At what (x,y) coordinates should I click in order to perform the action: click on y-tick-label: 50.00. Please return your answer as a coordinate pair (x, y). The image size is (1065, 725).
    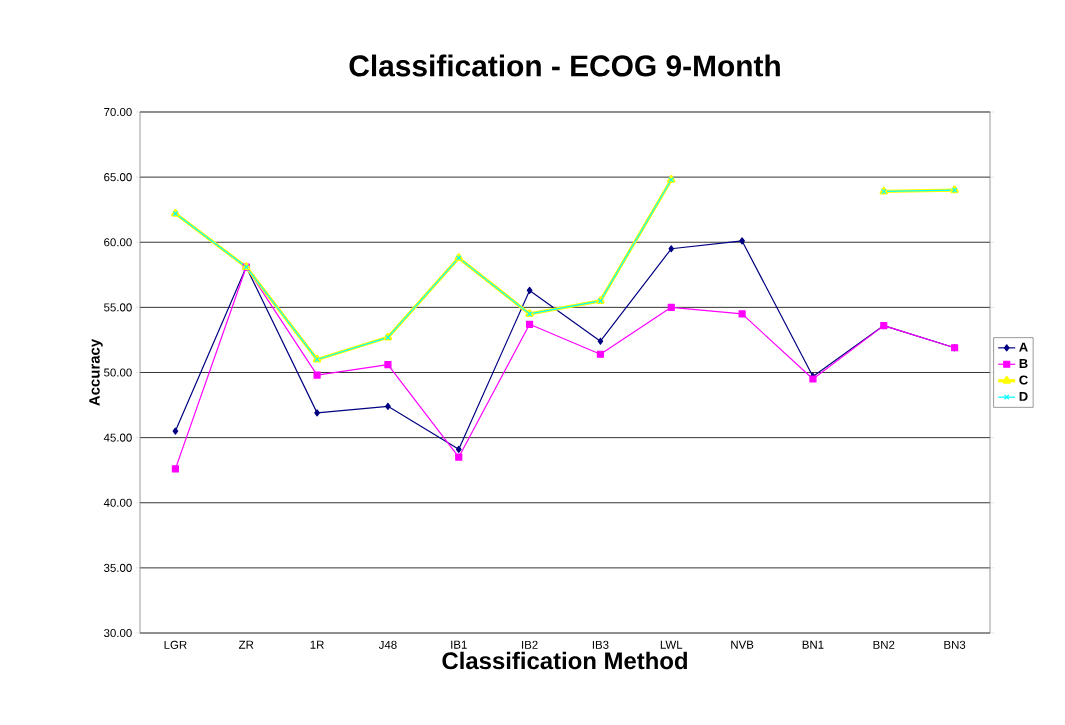
    Looking at the image, I should click on (118, 372).